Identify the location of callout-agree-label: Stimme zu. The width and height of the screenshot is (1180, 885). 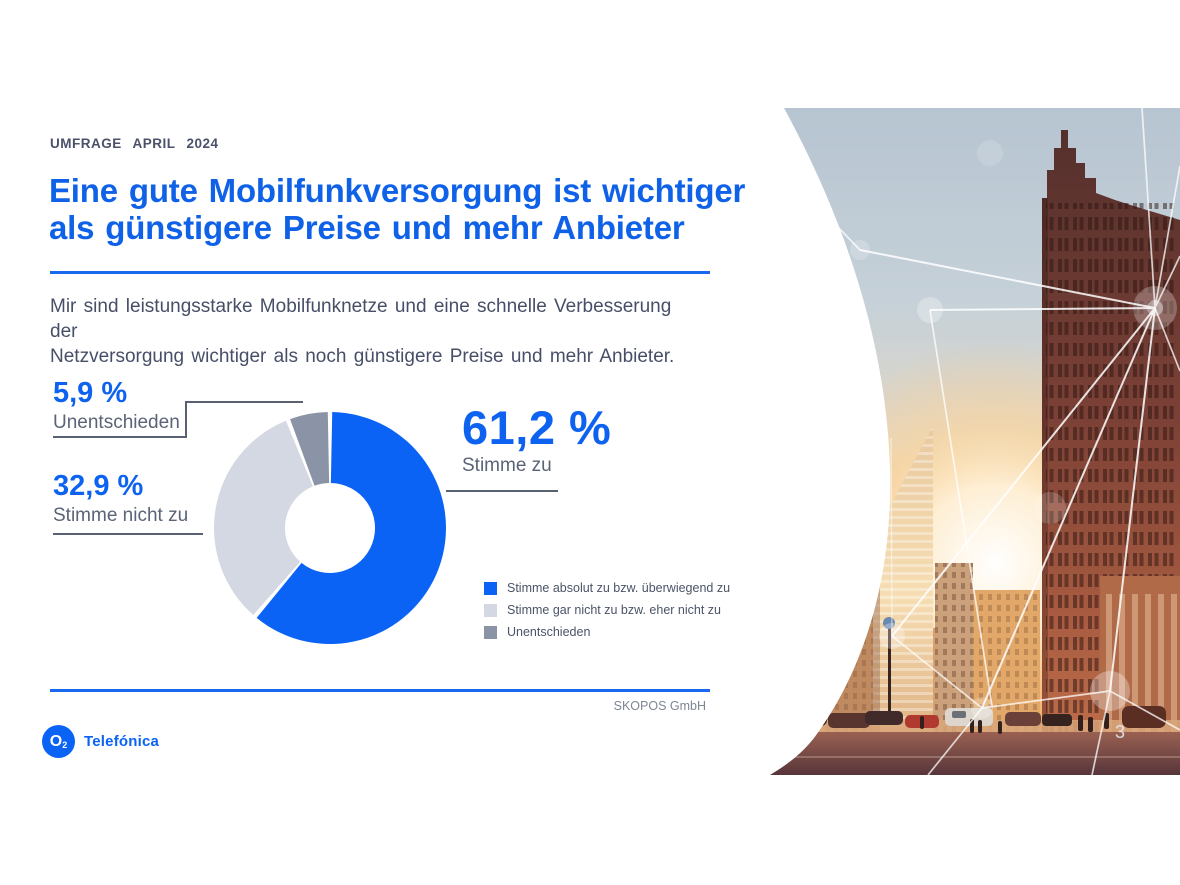
(507, 465).